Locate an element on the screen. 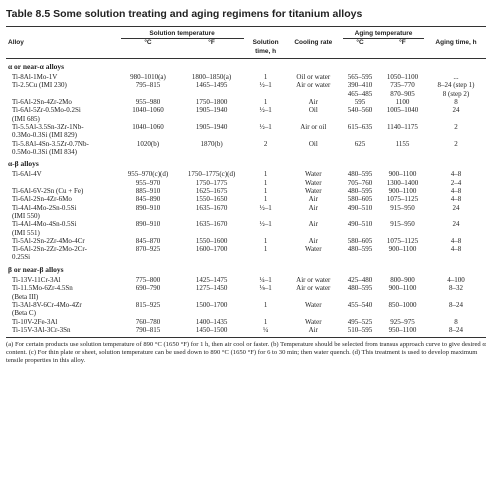 The width and height of the screenshot is (492, 487). alloy-cell: Ti-6Al-6V-2Sn (Cu + Fe) is located at coordinates (48, 191).